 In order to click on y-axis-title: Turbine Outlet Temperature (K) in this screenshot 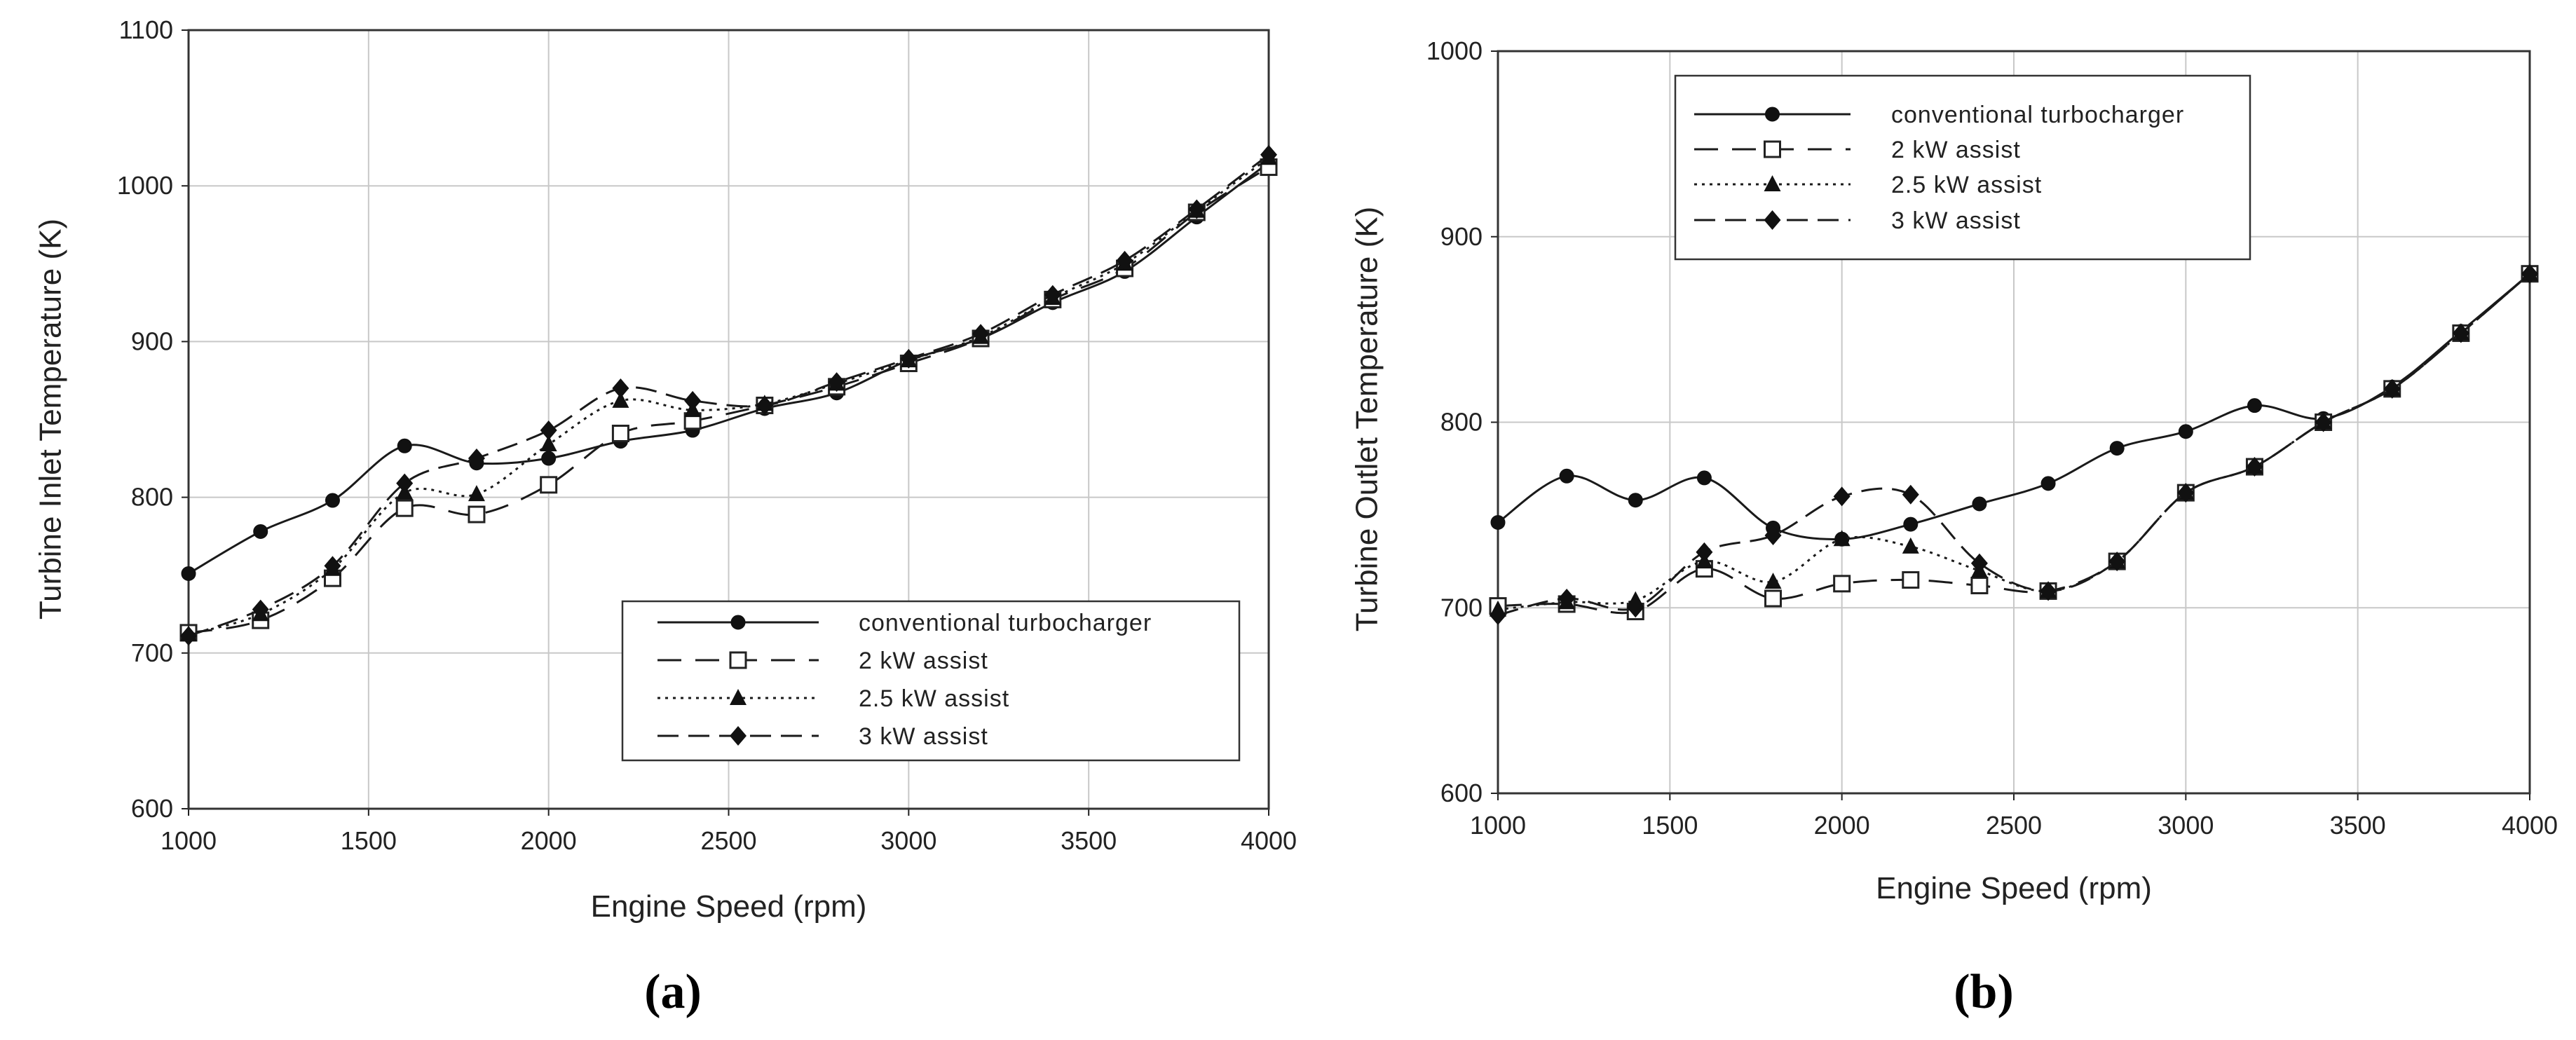, I will do `click(1367, 419)`.